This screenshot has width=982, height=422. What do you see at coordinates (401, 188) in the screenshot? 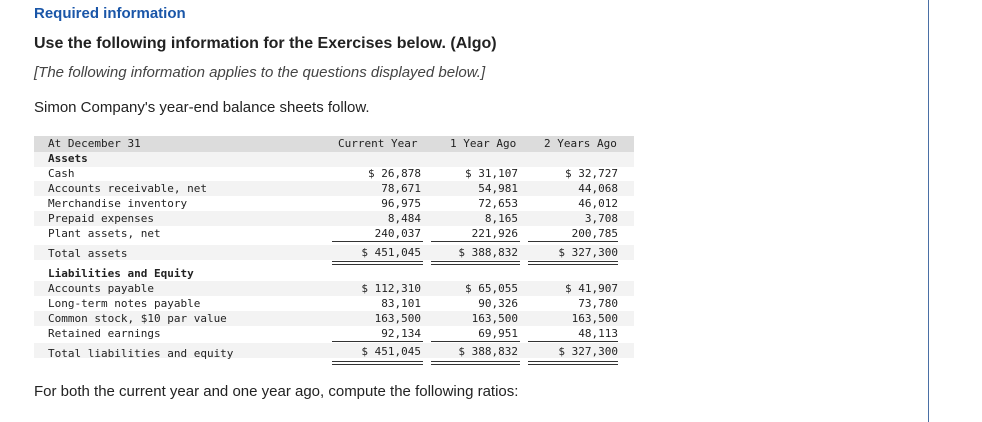
I see `row-value: 78,671` at bounding box center [401, 188].